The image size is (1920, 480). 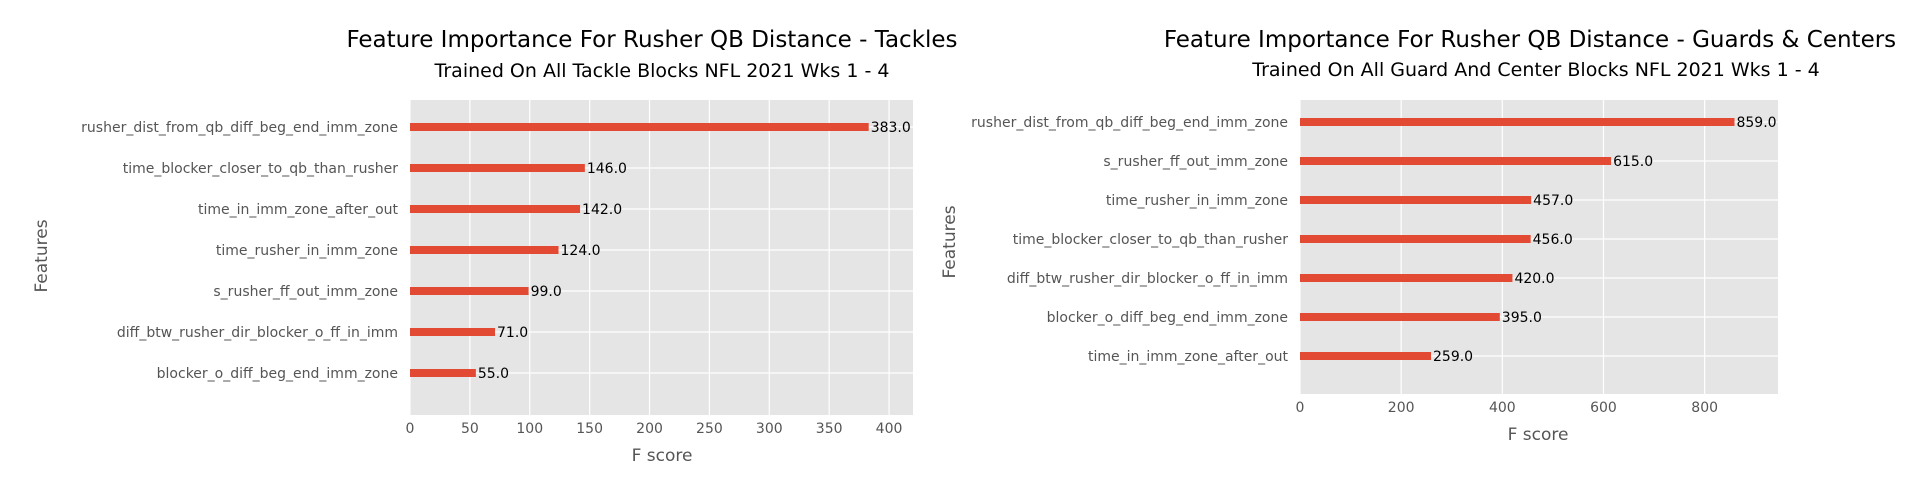 What do you see at coordinates (1756, 123) in the screenshot?
I see `bar-value-label: 859.0` at bounding box center [1756, 123].